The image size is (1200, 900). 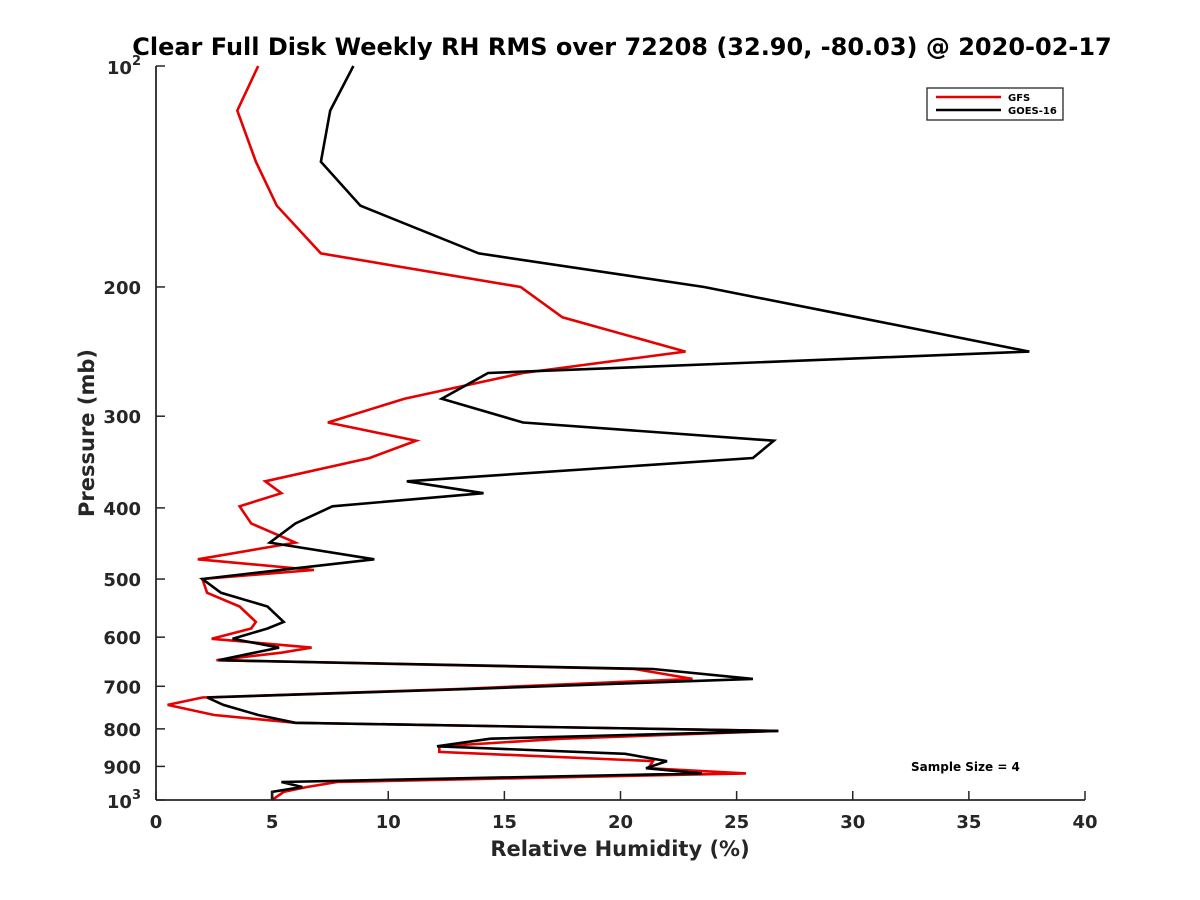 I want to click on y-tick-label: 400, so click(x=122, y=509).